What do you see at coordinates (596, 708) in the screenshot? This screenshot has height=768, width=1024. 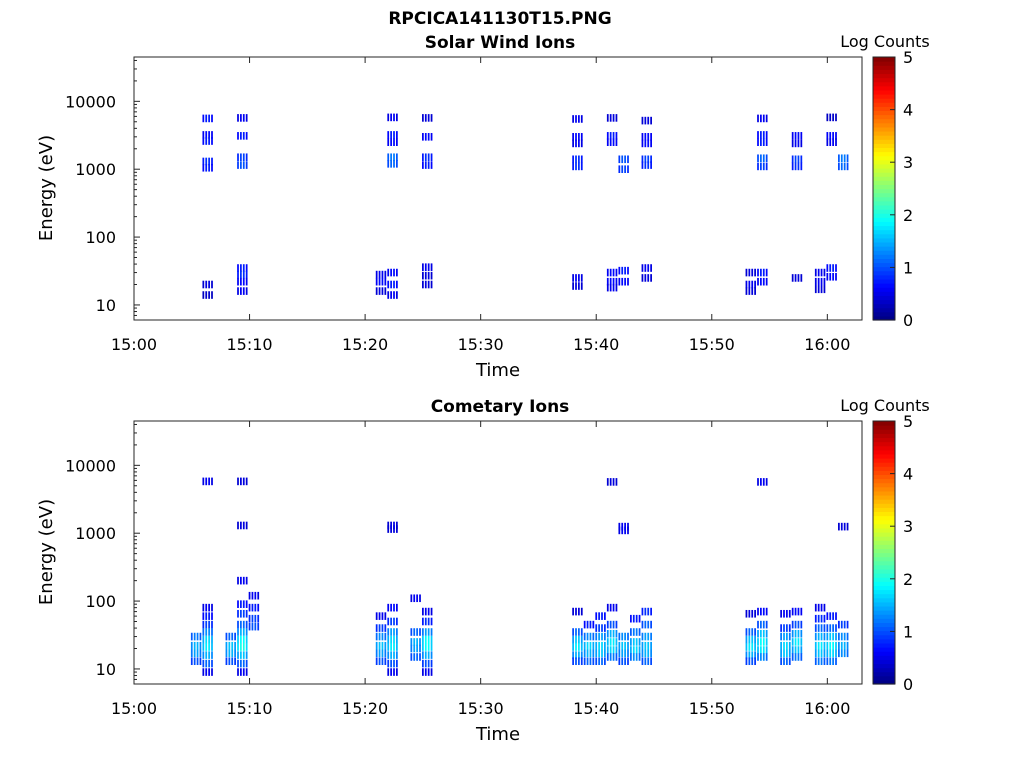 I see `x-tick-label: 15:40` at bounding box center [596, 708].